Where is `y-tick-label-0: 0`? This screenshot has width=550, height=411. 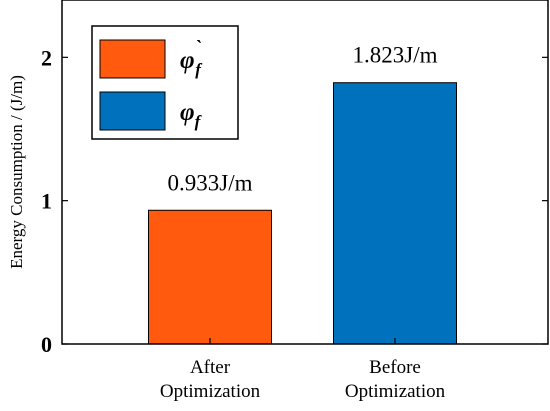 y-tick-label-0: 0 is located at coordinates (46, 344).